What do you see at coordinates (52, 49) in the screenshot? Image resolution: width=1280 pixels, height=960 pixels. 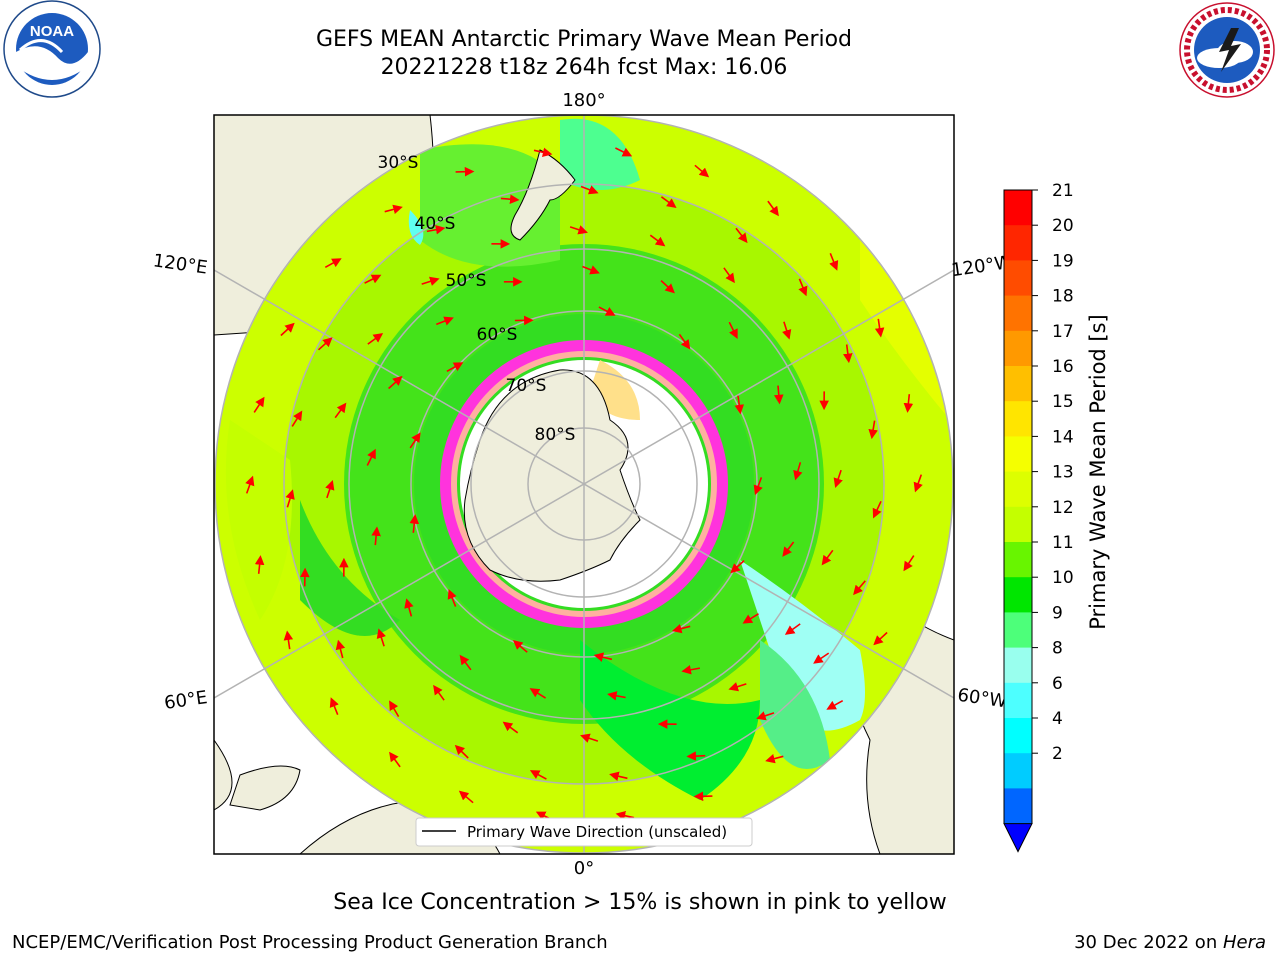 I see `noaa-logo: NOAA` at bounding box center [52, 49].